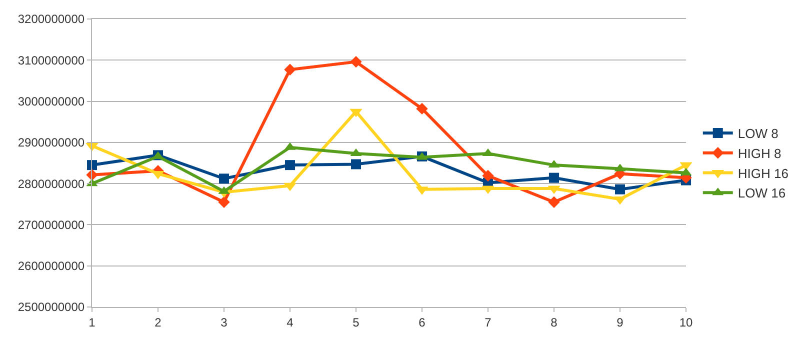 The width and height of the screenshot is (806, 341). Describe the element at coordinates (92, 322) in the screenshot. I see `x-tick-label: 1` at that location.